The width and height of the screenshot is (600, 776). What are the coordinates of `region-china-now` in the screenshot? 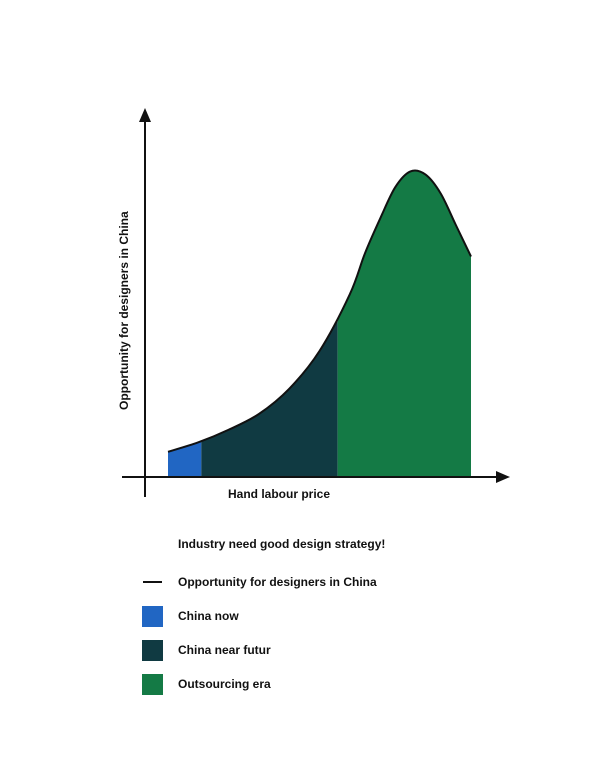 It's located at (185, 323).